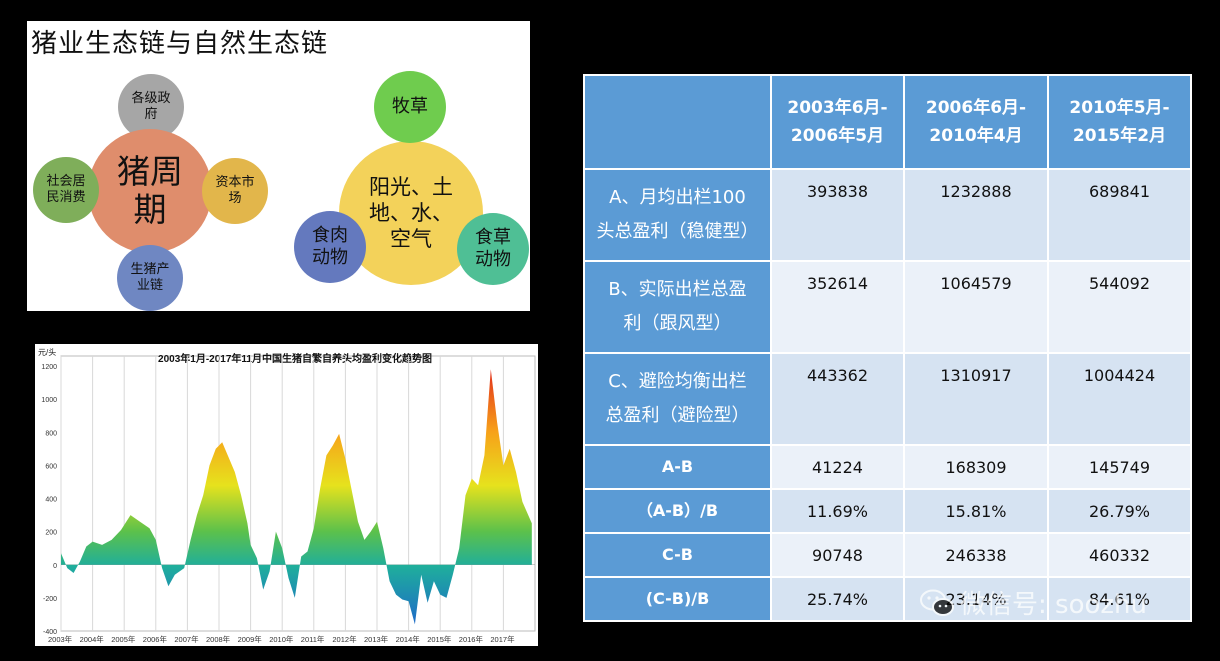  I want to click on table-cell: 443362, so click(837, 399).